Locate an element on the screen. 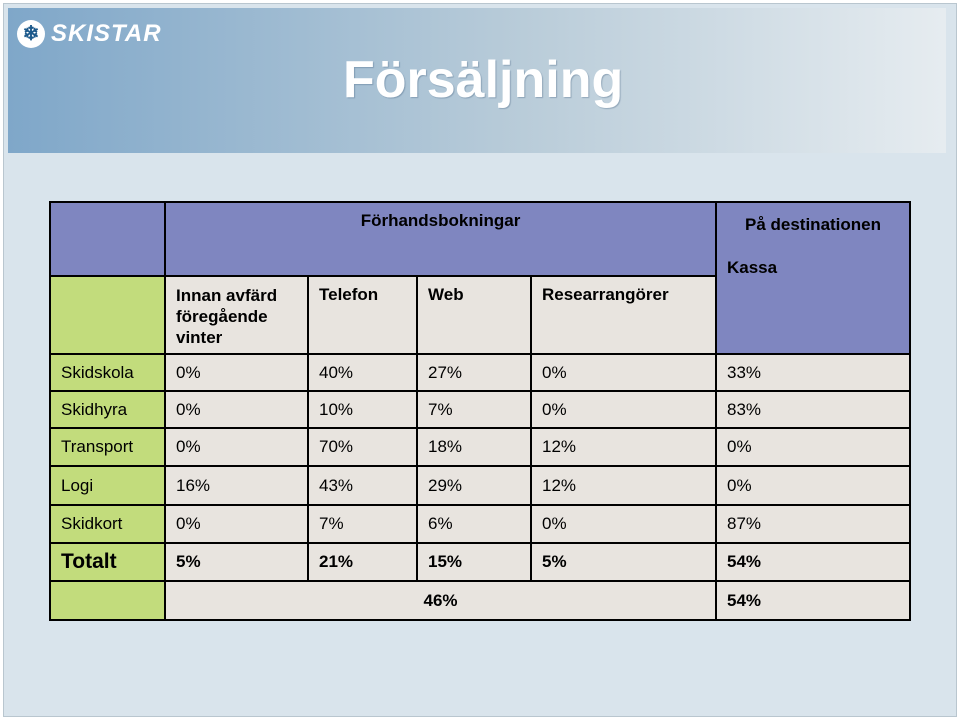 The height and width of the screenshot is (720, 960). corner-cell-bottom is located at coordinates (107, 315).